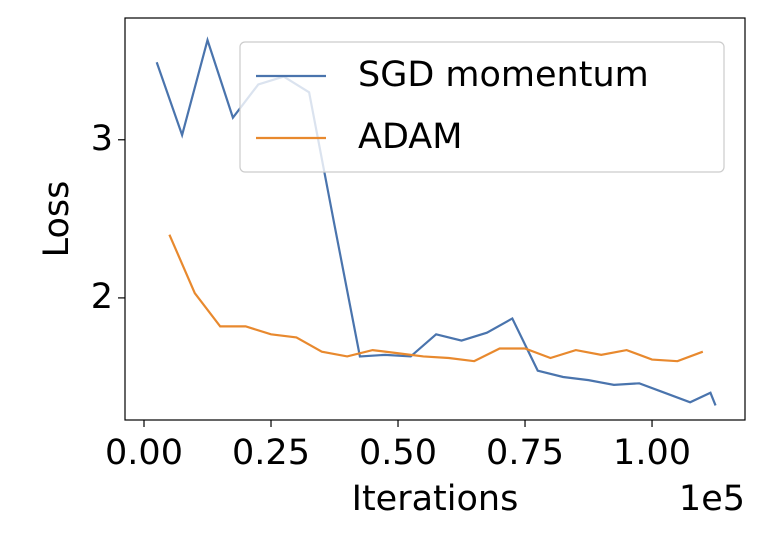 This screenshot has width=782, height=538. Describe the element at coordinates (435, 499) in the screenshot. I see `x-axis-label: Iterations` at that location.